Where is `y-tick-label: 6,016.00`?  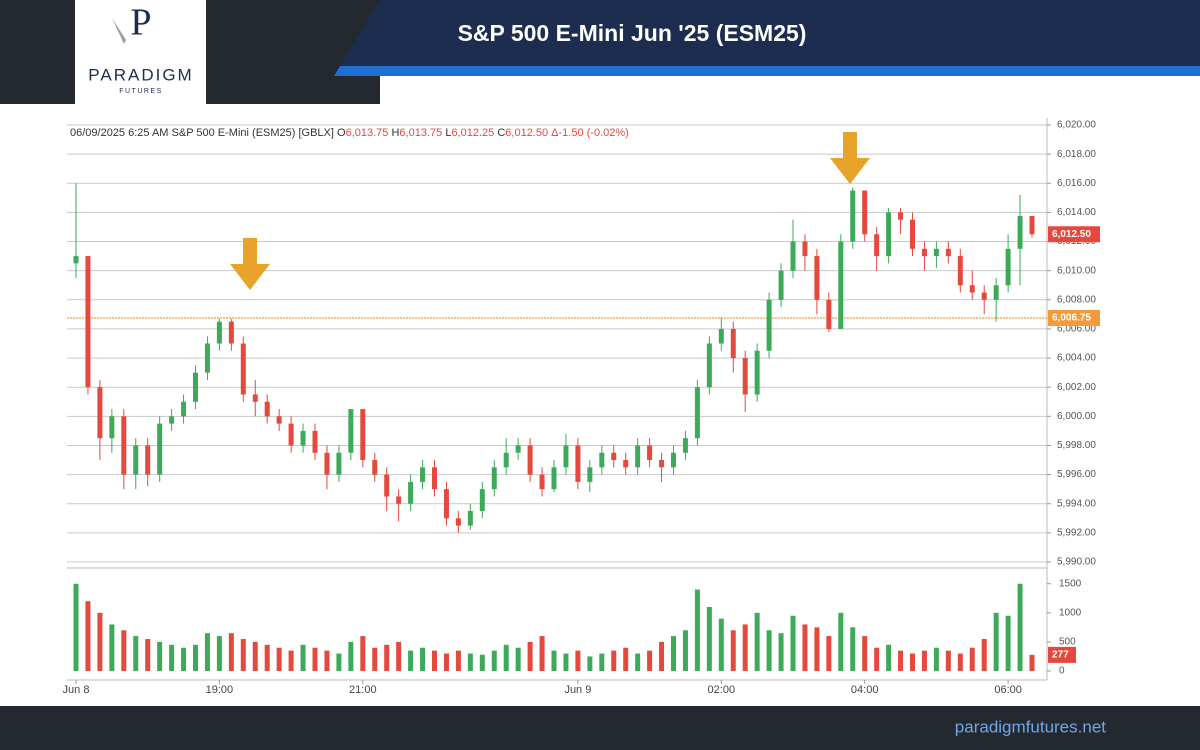
y-tick-label: 6,016.00 is located at coordinates (1076, 183).